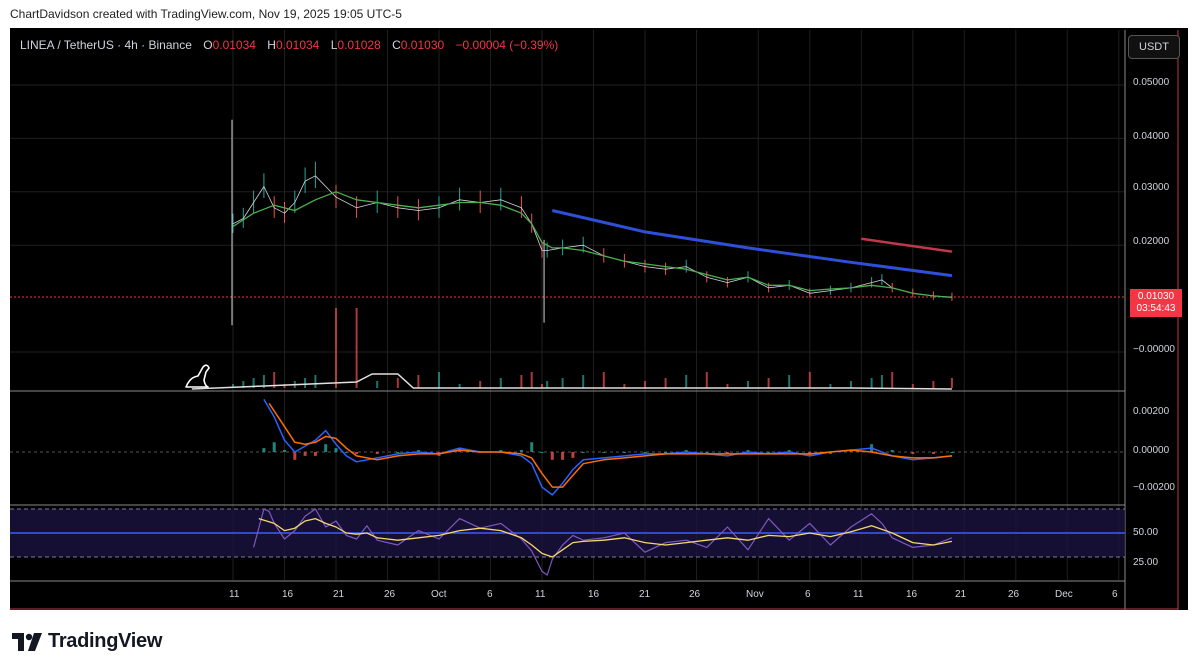  Describe the element at coordinates (571, 381) in the screenshot. I see `volume-ma-line` at that location.